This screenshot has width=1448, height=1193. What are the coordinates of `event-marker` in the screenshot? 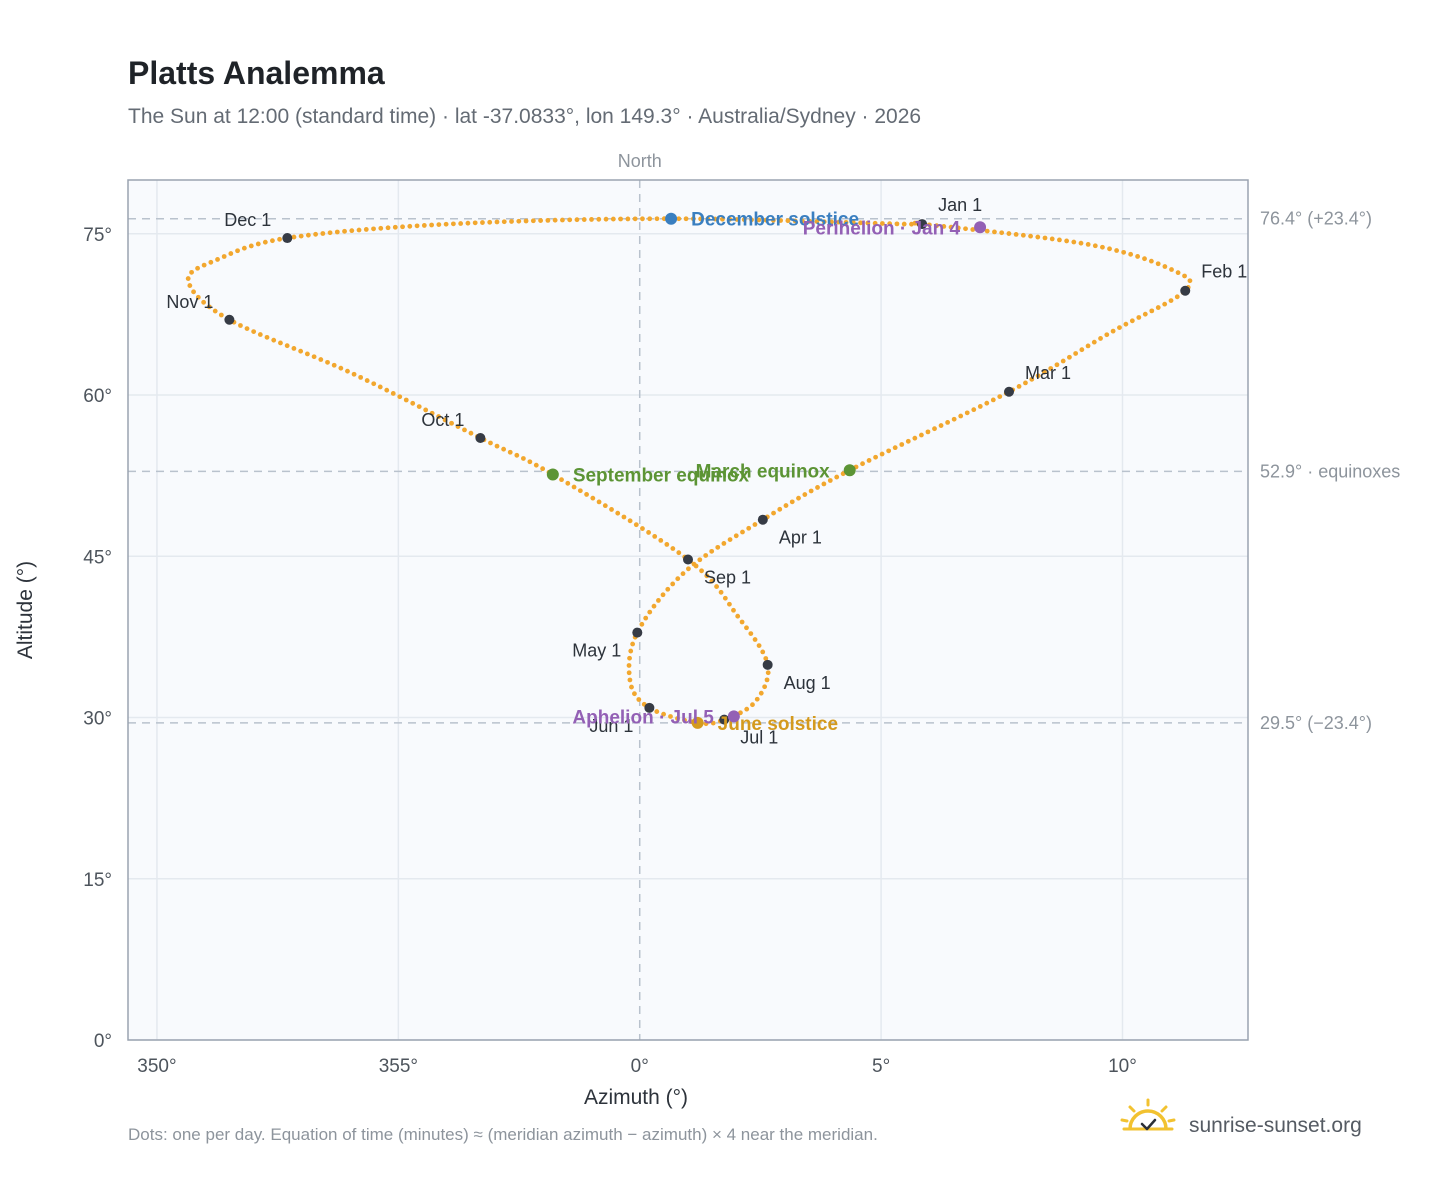 It's located at (980, 227).